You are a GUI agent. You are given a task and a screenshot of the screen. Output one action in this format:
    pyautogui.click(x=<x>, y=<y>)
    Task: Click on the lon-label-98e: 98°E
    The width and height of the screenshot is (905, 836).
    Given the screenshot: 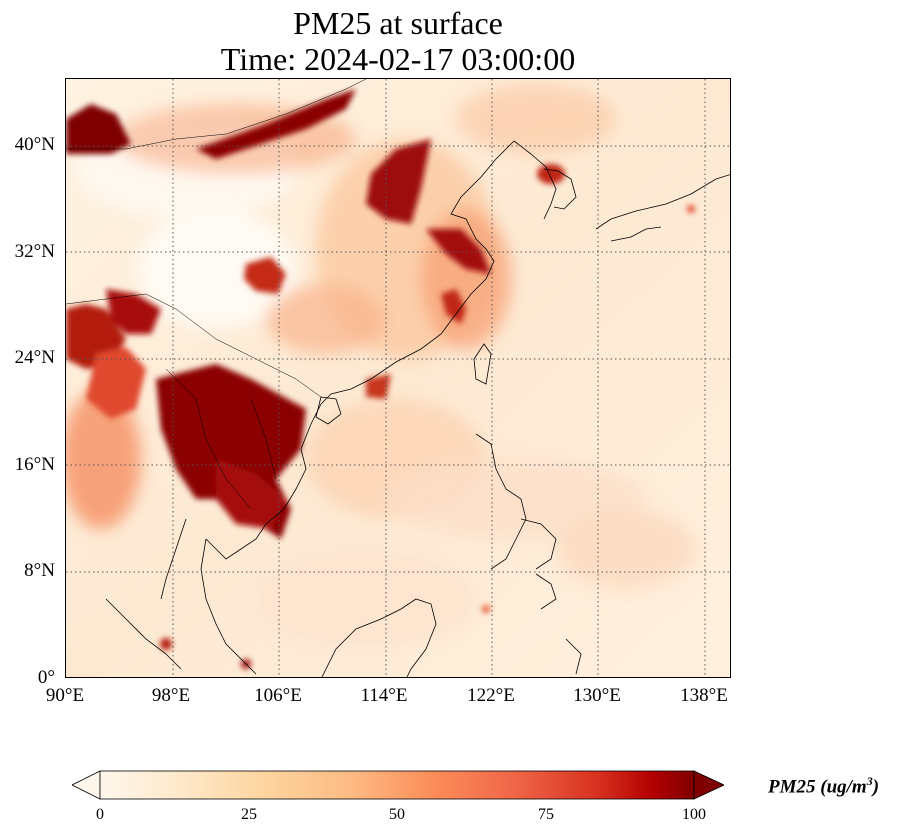 What is the action you would take?
    pyautogui.click(x=171, y=695)
    